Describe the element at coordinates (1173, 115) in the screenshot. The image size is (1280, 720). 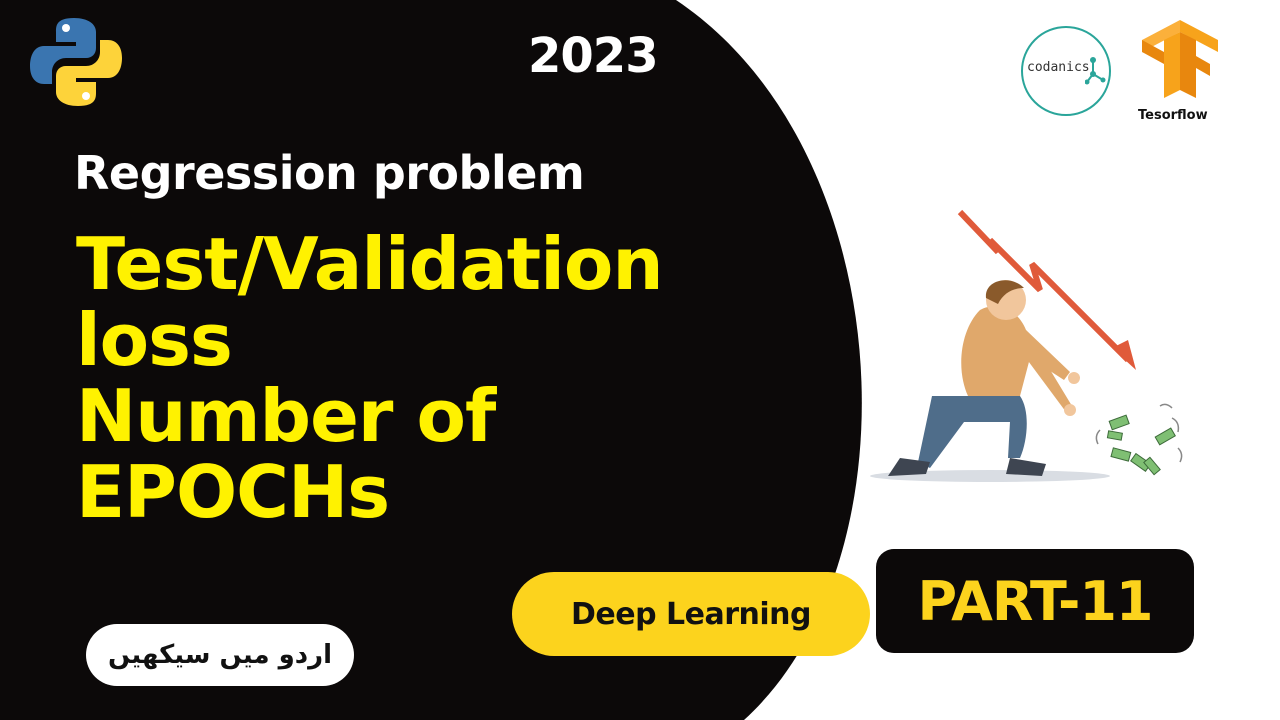
I see `tensorflow-label: Tesorflow` at that location.